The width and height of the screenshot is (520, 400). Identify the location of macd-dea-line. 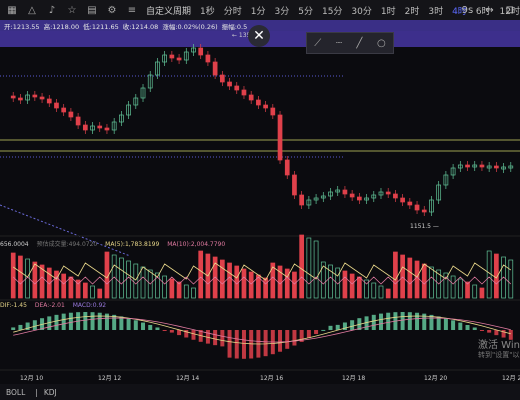
(262, 330).